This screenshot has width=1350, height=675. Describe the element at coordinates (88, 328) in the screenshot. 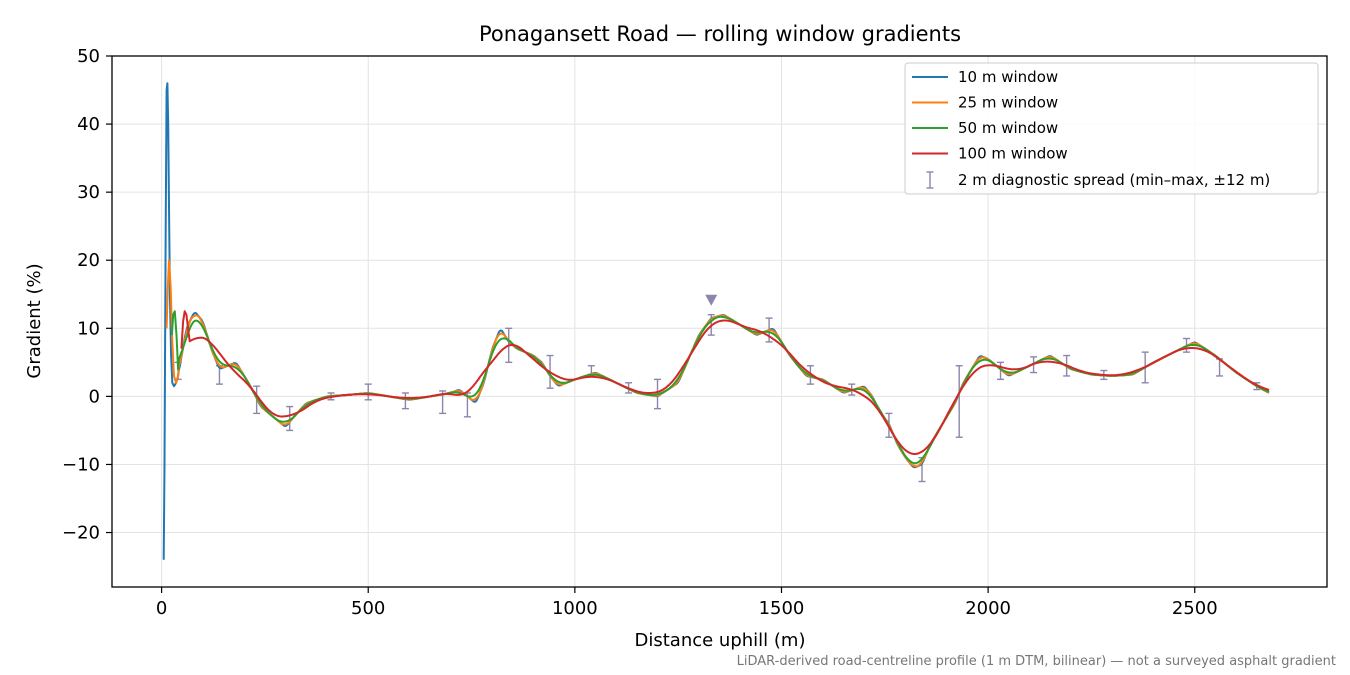

I see `y-tick-label: 10` at that location.